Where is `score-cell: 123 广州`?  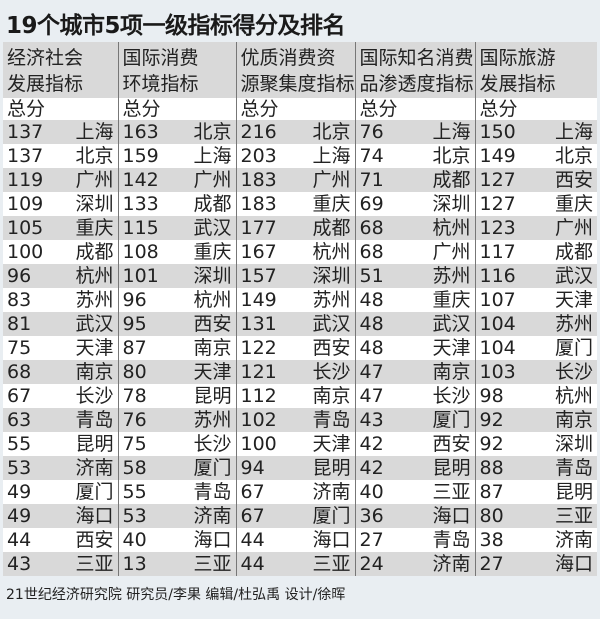
score-cell: 123 广州 is located at coordinates (535, 228).